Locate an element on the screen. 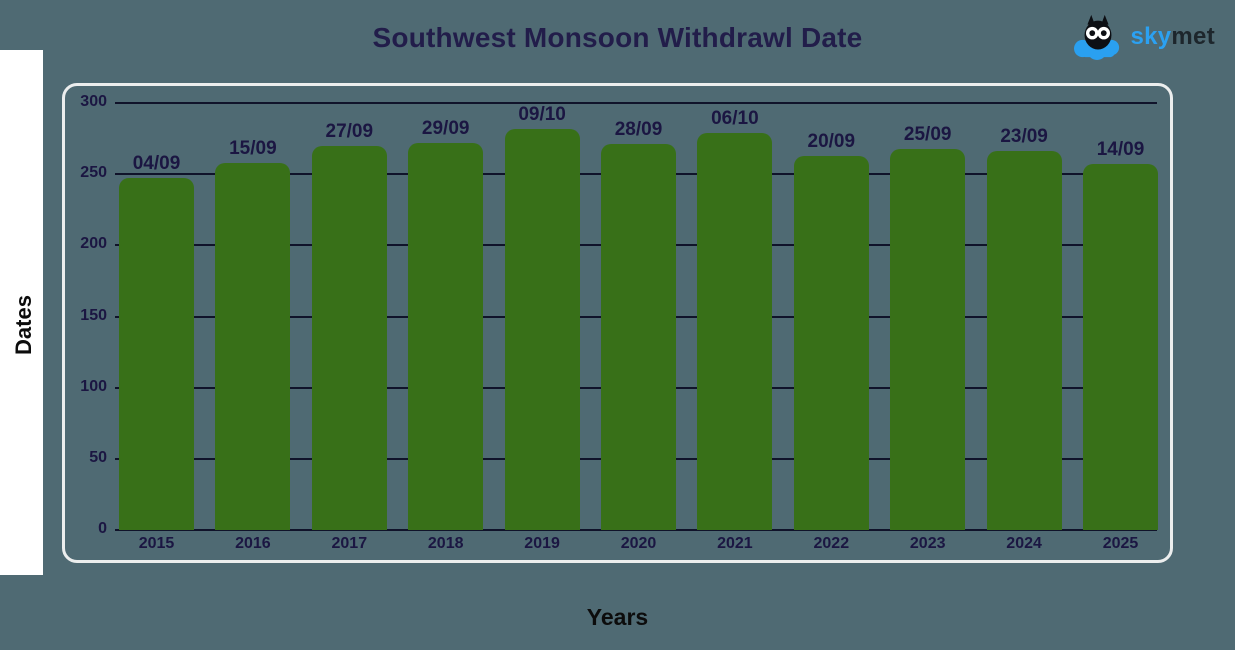 The image size is (1235, 650). bar-value-label-2021: 06/10 is located at coordinates (735, 118).